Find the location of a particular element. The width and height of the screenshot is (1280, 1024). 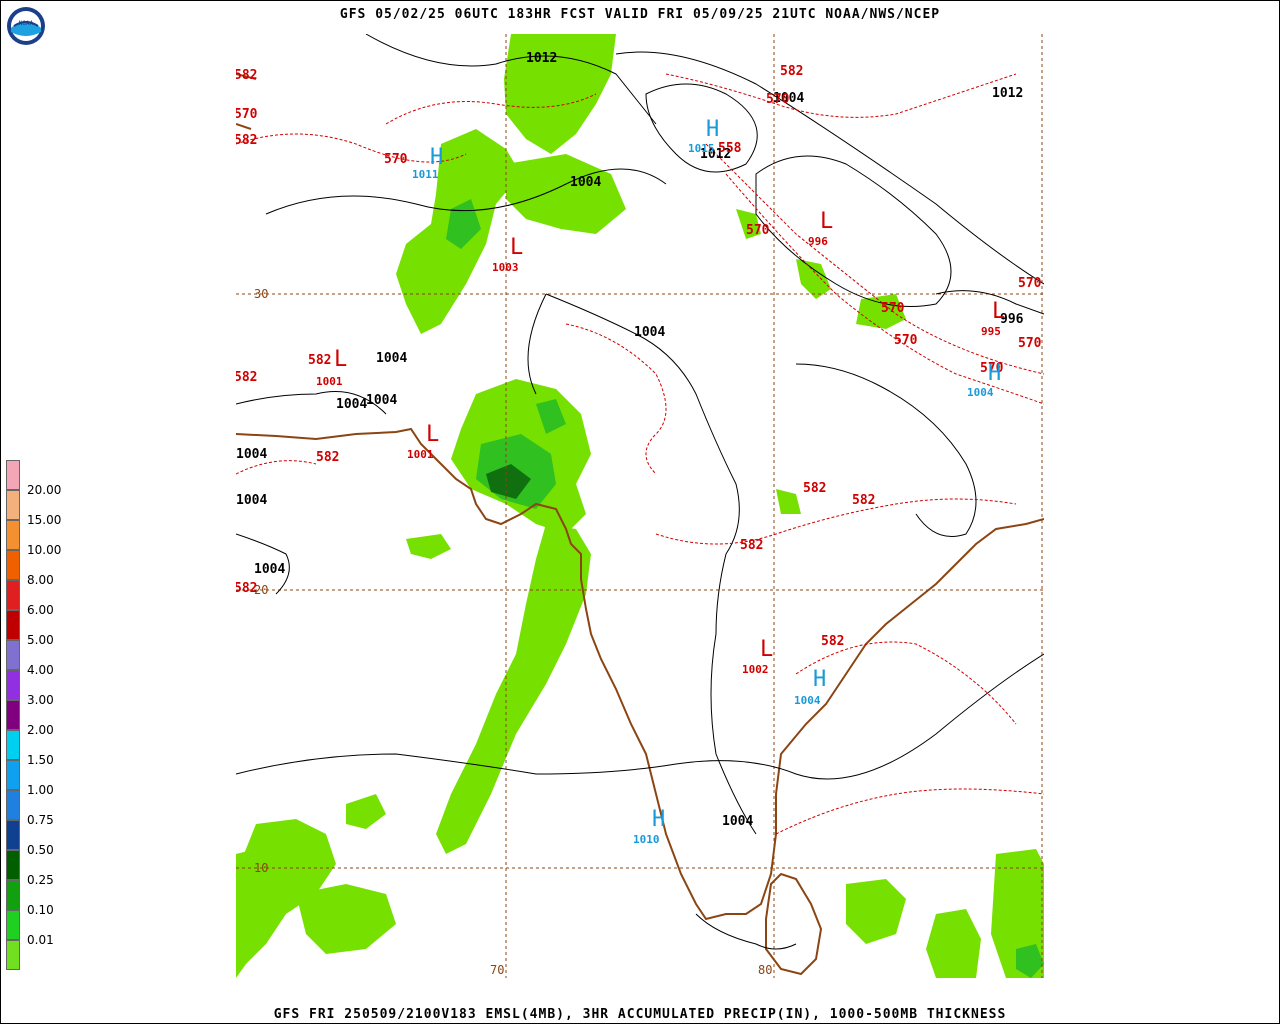

logo-text: NOAA is located at coordinates (26, 23).